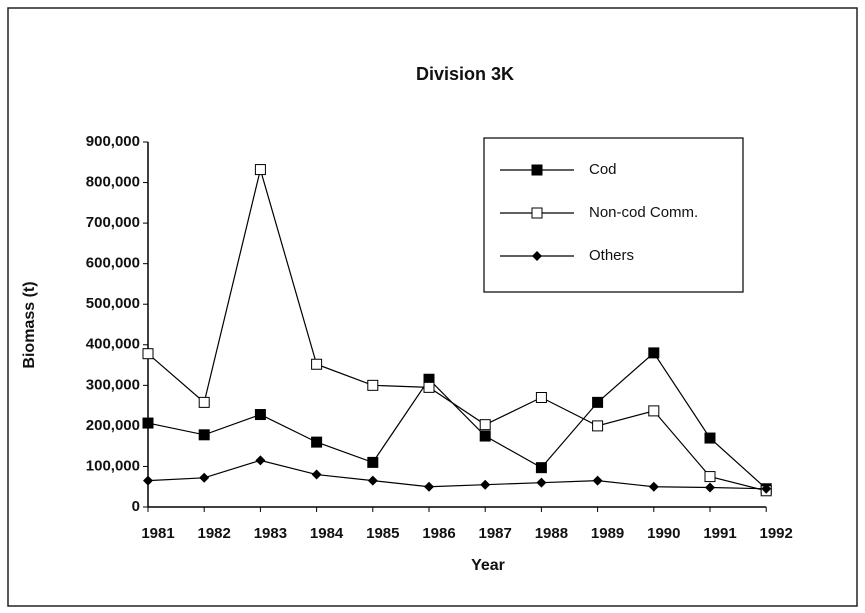 Image resolution: width=865 pixels, height=613 pixels. Describe the element at coordinates (113, 303) in the screenshot. I see `y-tick-label: 500,000` at that location.